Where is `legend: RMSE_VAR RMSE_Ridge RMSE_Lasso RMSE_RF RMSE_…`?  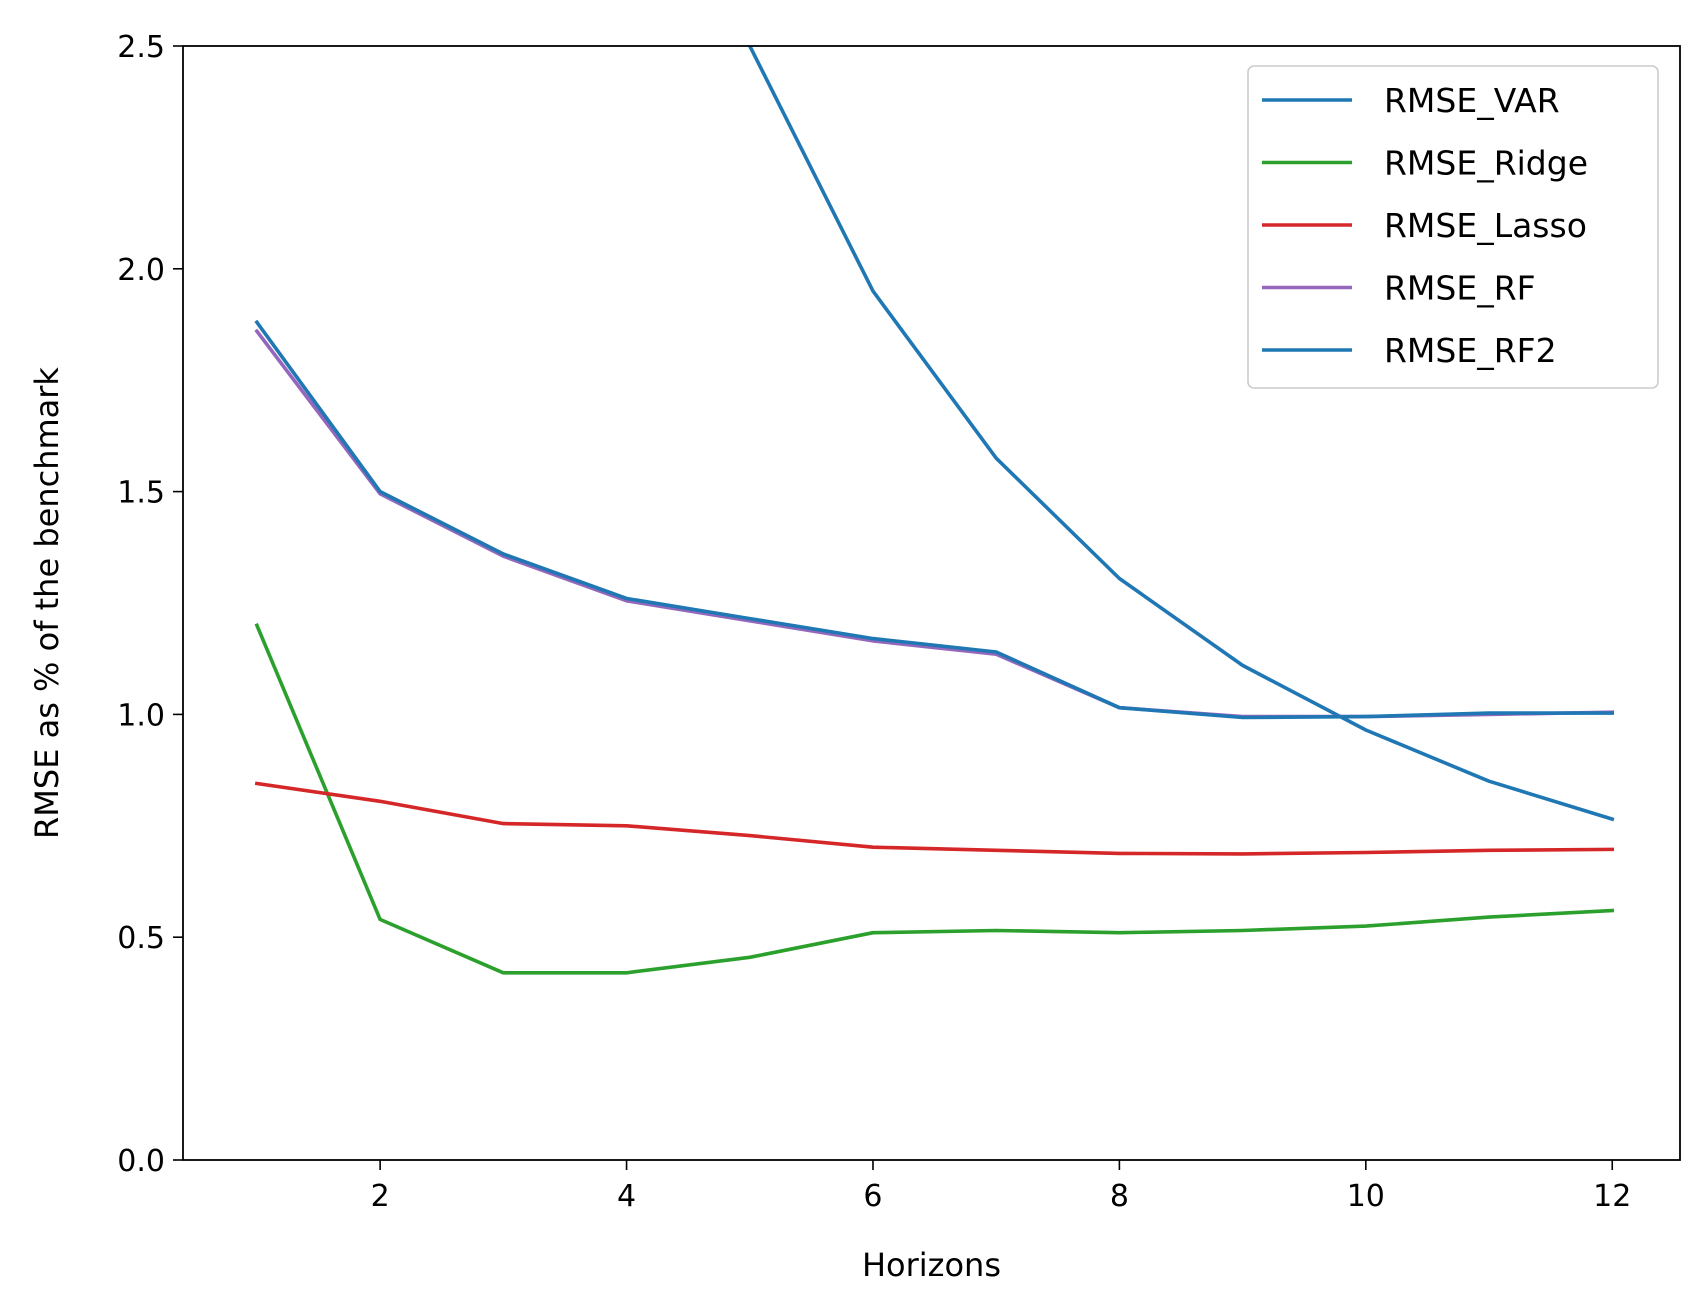
legend: RMSE_VAR RMSE_Ridge RMSE_Lasso RMSE_RF RMSE_… is located at coordinates (1453, 227).